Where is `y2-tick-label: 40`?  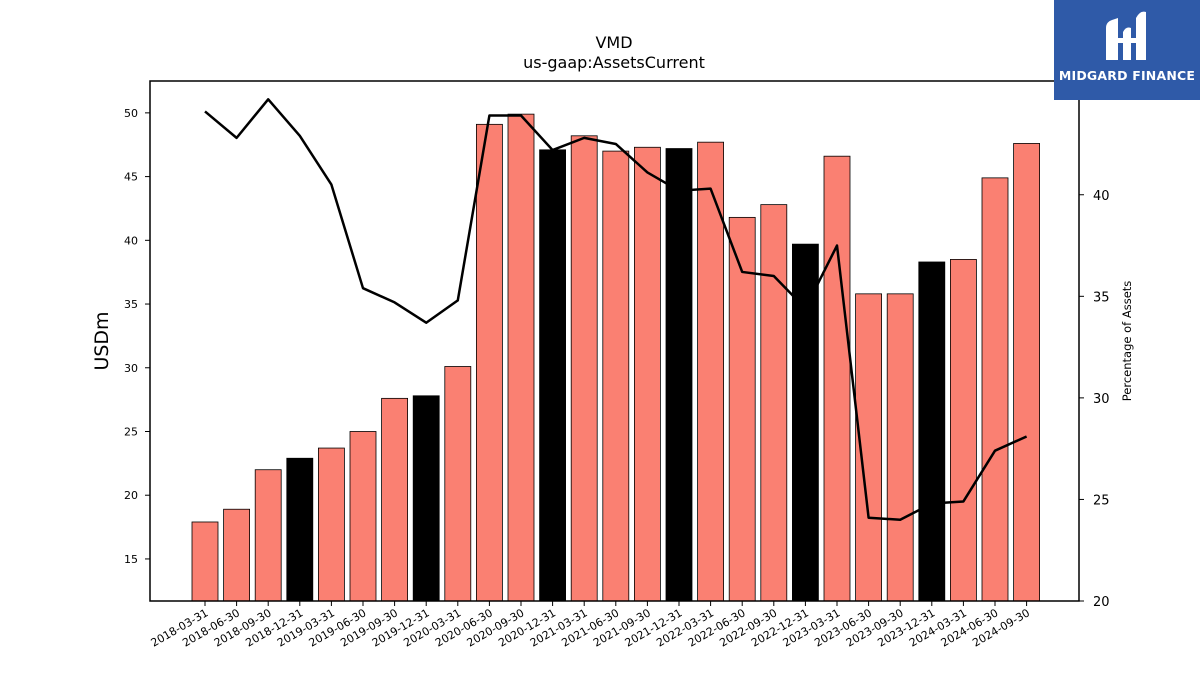 y2-tick-label: 40 is located at coordinates (1101, 196).